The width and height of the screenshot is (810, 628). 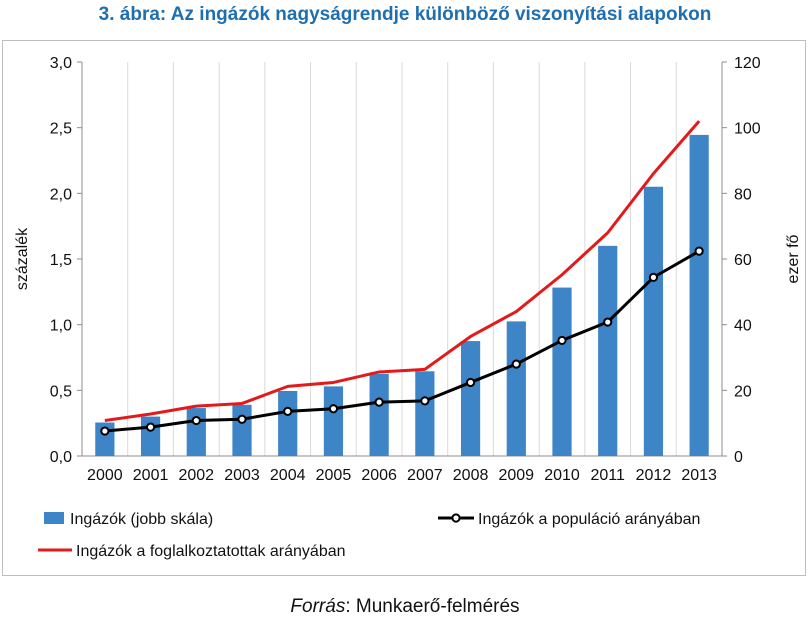 I want to click on y-axis-title-left: százalék, so click(x=22, y=258).